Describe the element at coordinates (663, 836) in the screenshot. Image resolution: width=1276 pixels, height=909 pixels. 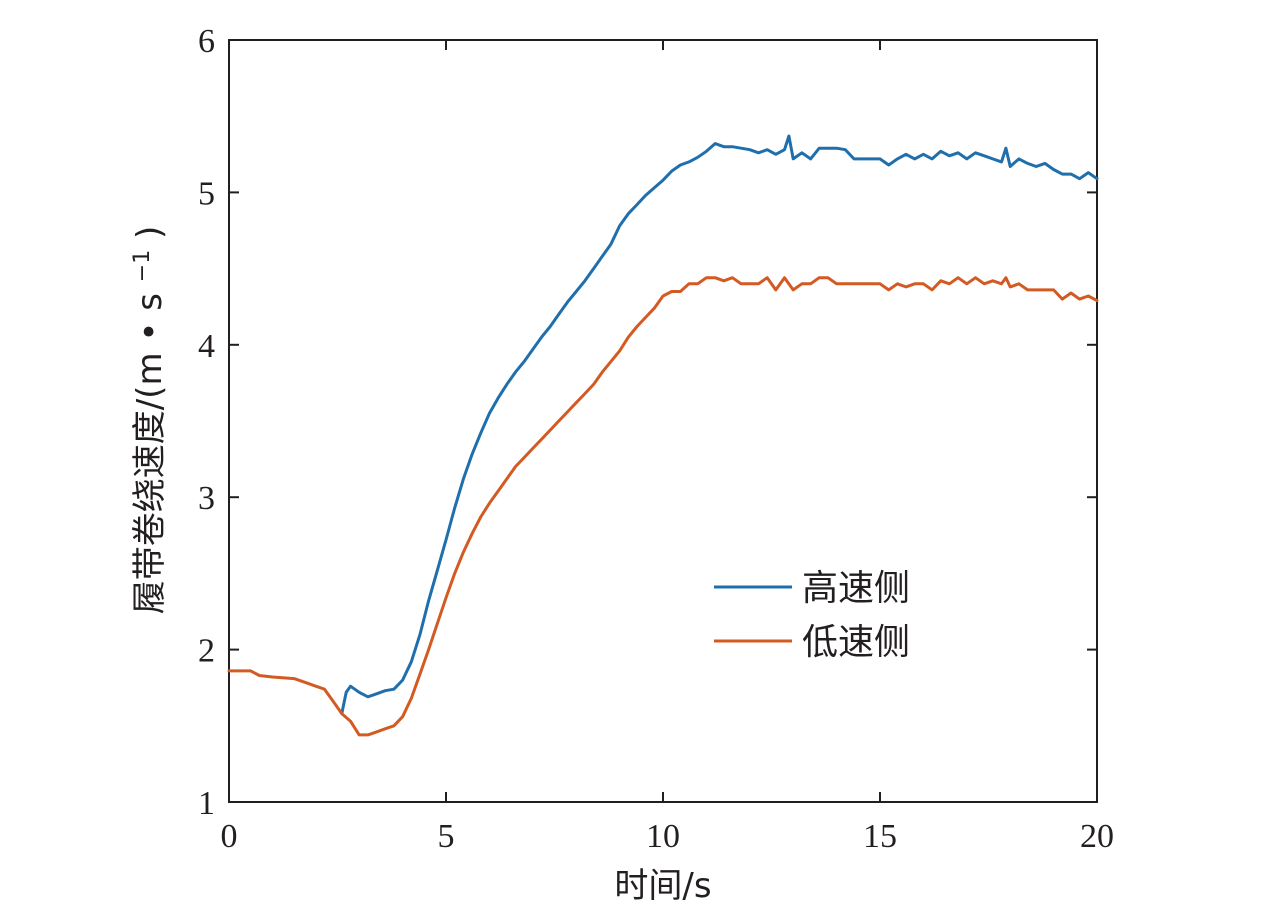
I see `x-tick-label: 10` at that location.